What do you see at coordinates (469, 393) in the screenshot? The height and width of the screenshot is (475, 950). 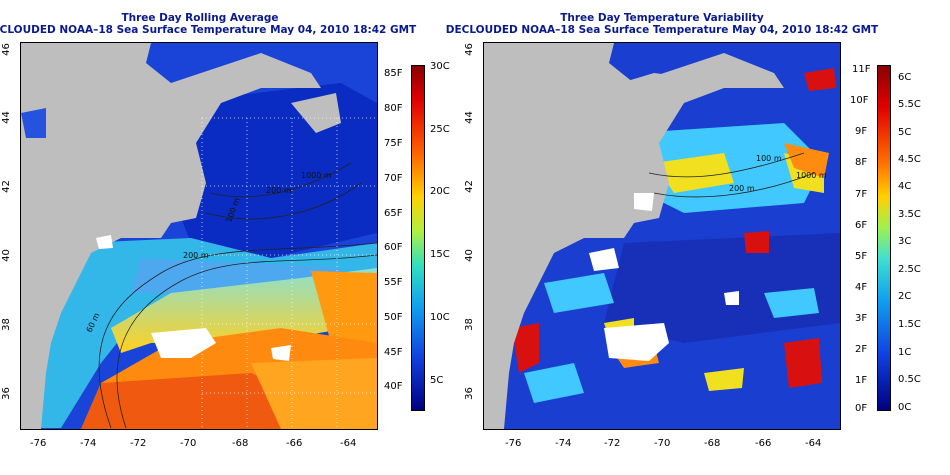 I see `right-y-tick: 36` at bounding box center [469, 393].